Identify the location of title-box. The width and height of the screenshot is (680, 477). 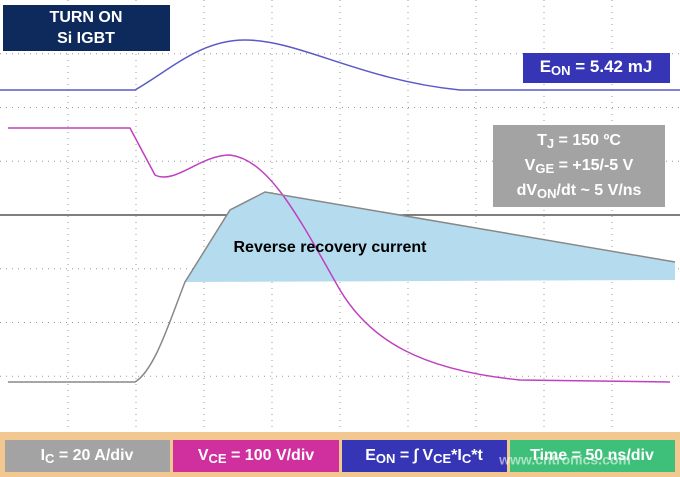
(86, 28).